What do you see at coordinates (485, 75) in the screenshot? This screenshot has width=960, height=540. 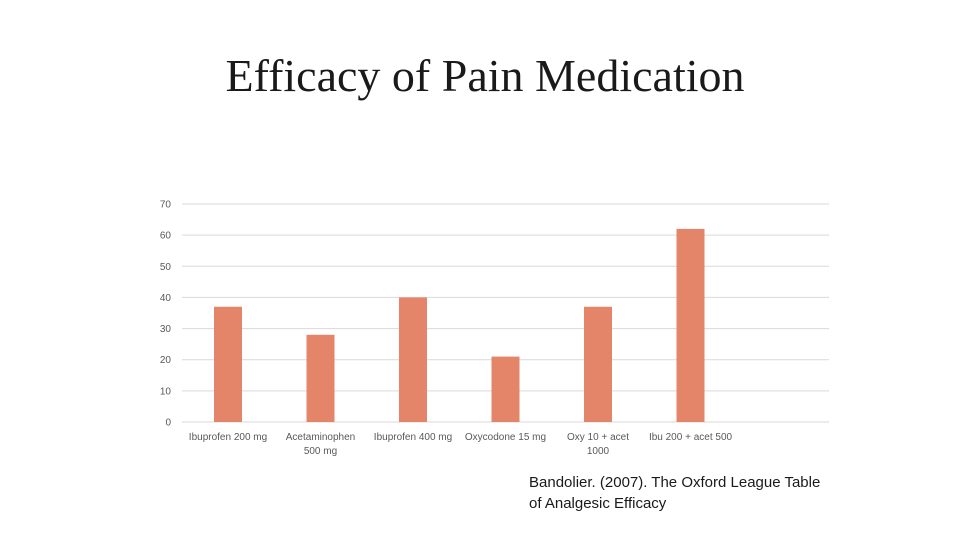 I see `slide-title: Efficacy of Pain Medication` at bounding box center [485, 75].